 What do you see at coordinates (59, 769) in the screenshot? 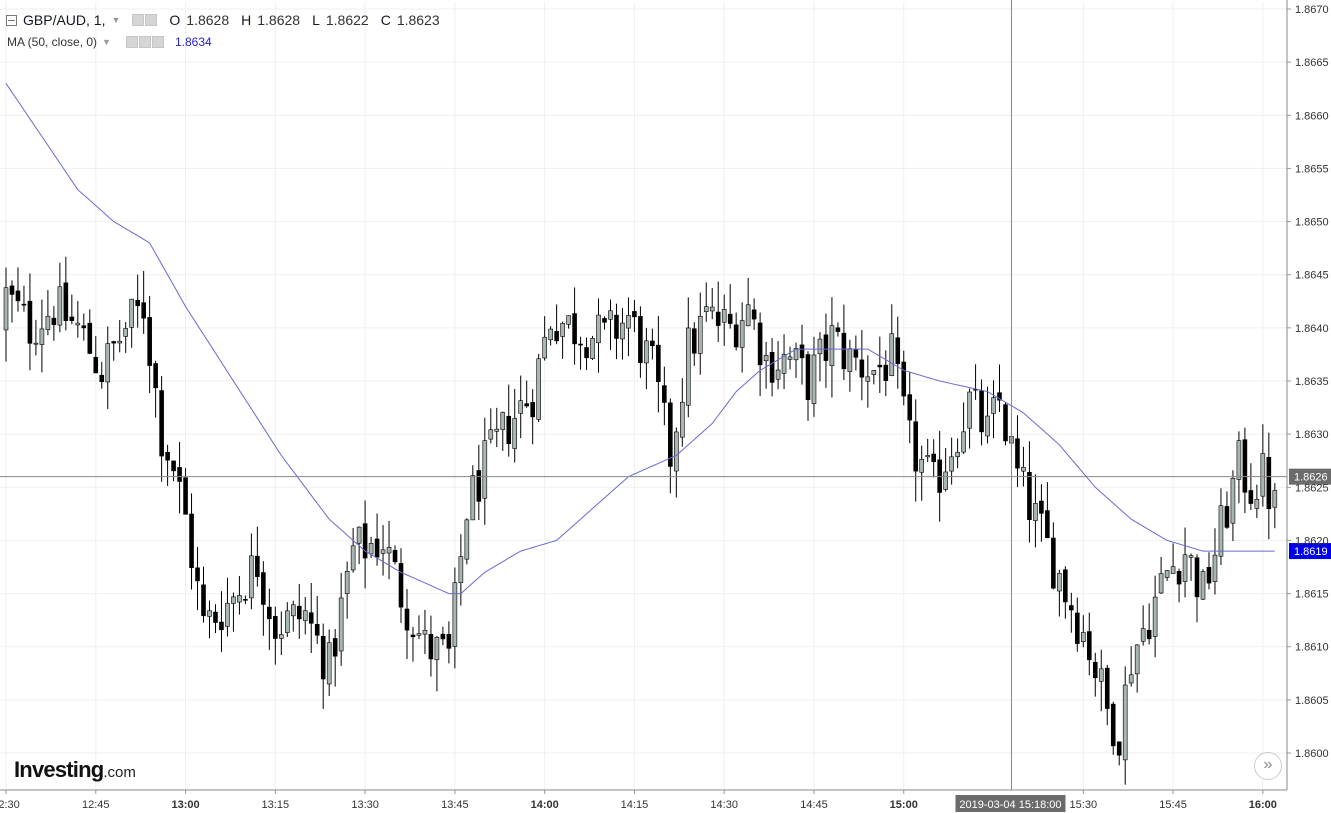
I see `logo-name: Investing` at bounding box center [59, 769].